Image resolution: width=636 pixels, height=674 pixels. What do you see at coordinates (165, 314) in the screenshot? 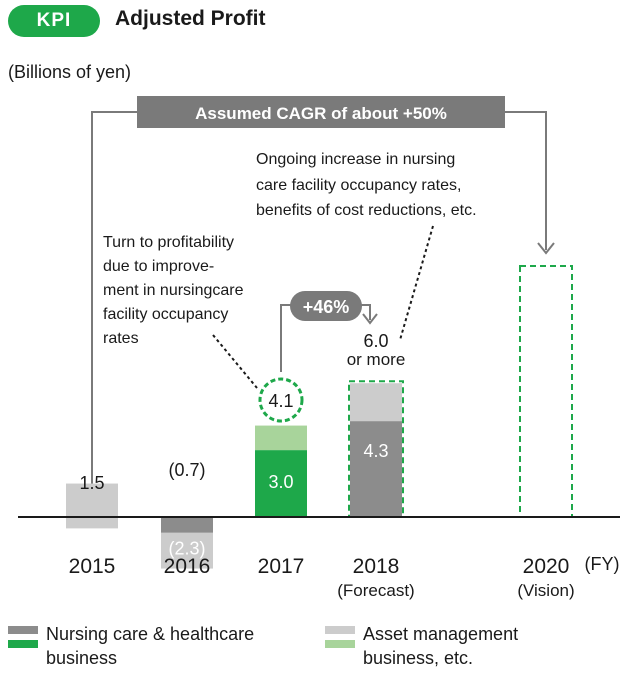
I see `annotation-turn-line-4: facility occupancy` at bounding box center [165, 314].